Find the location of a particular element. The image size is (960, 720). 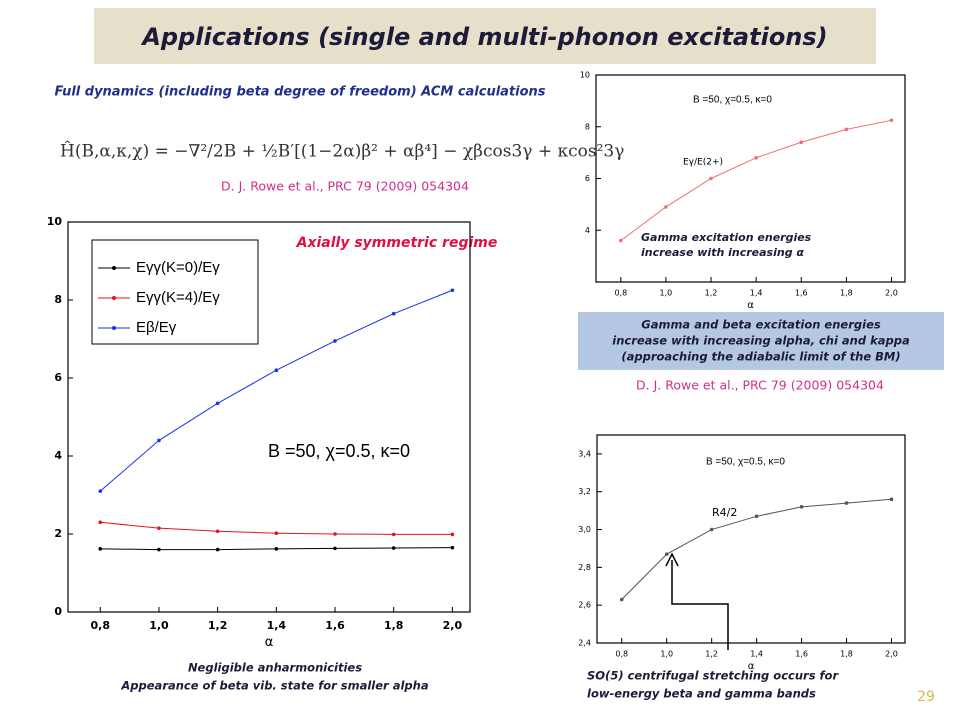

y-tick-label: 2 is located at coordinates (58, 533).